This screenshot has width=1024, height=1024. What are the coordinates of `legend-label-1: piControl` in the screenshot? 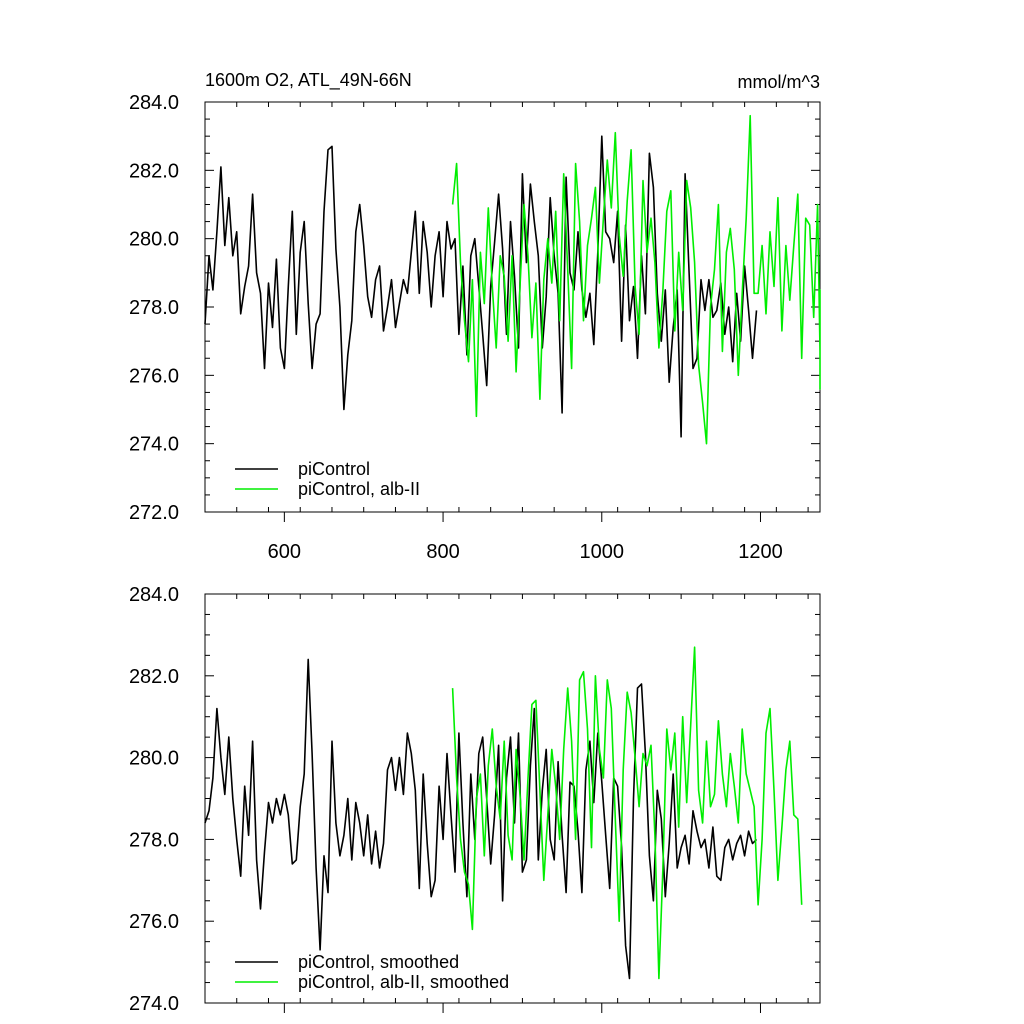 It's located at (334, 469).